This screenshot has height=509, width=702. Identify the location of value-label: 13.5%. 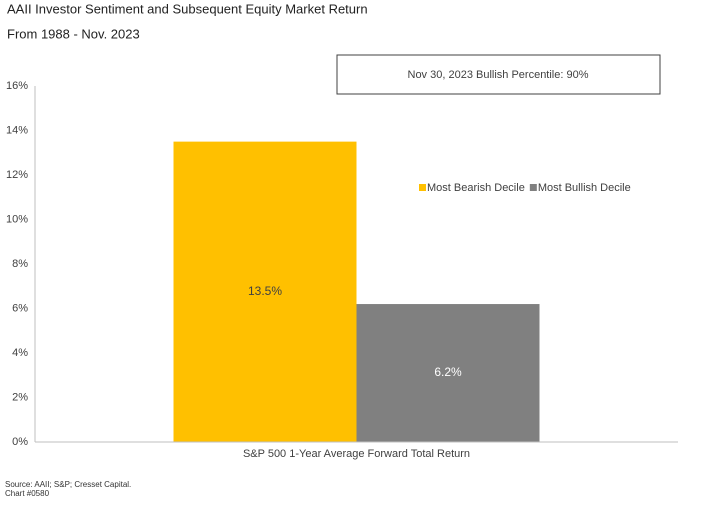
(265, 291).